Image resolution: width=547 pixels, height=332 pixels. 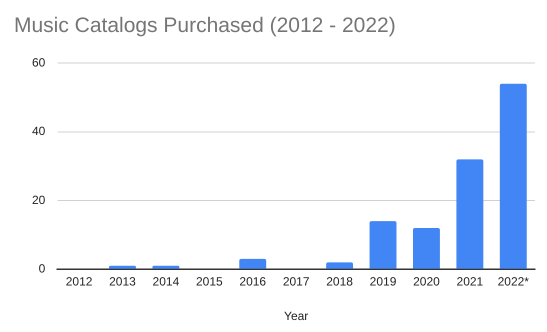 I want to click on x-tick-label: 2012, so click(x=79, y=281).